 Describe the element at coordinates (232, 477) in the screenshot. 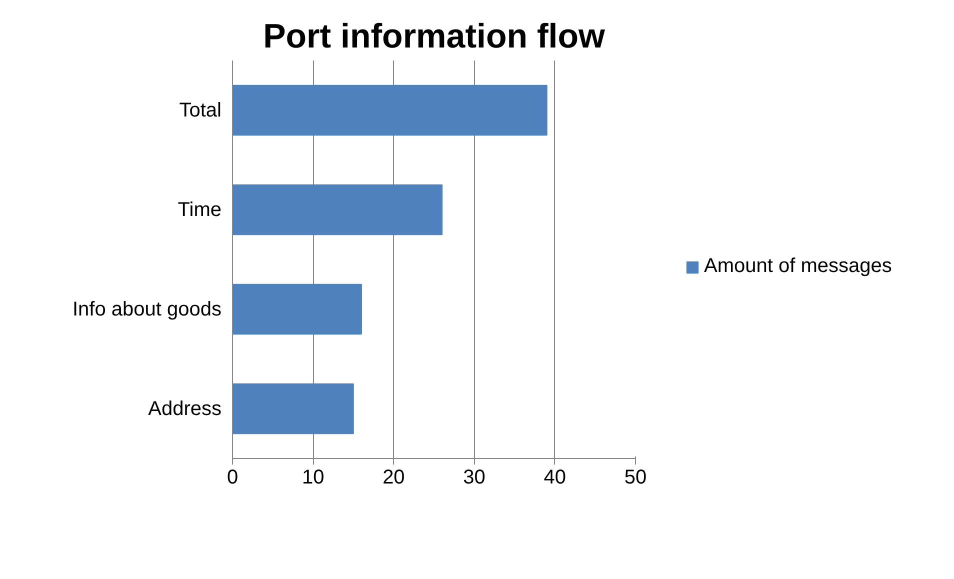

I see `x-tick-label: 0` at that location.